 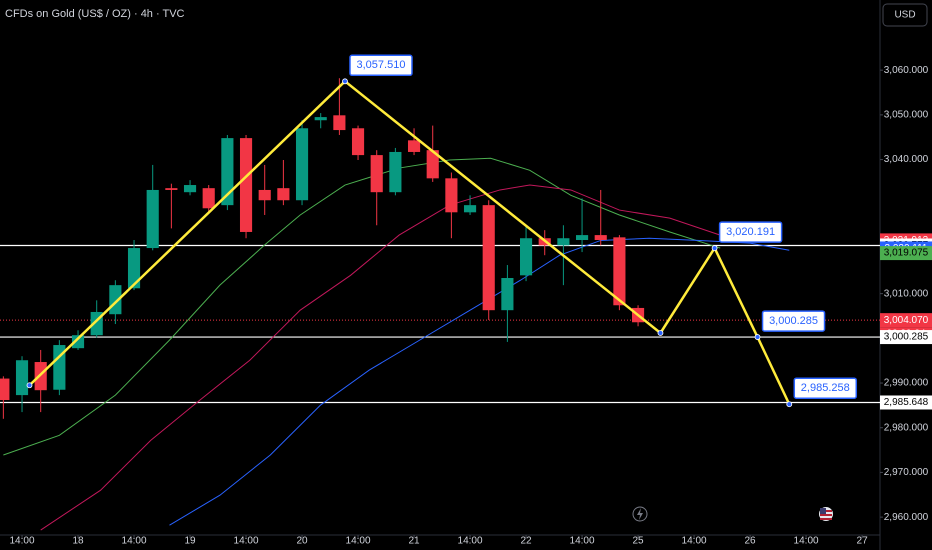 I want to click on x-tick-label: 19, so click(x=190, y=541).